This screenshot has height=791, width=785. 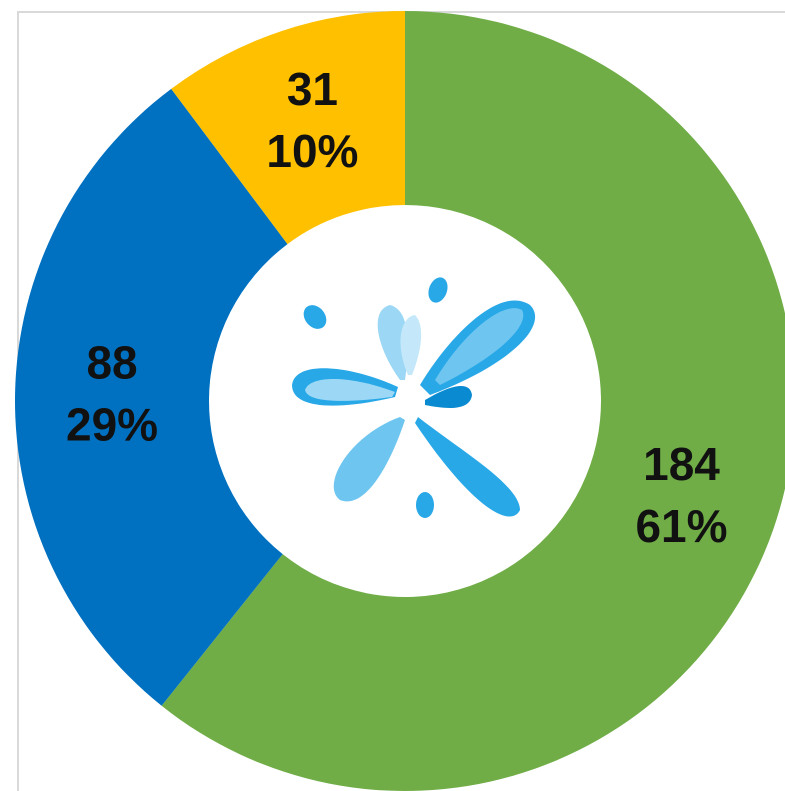 I want to click on slice, so click(x=288, y=128).